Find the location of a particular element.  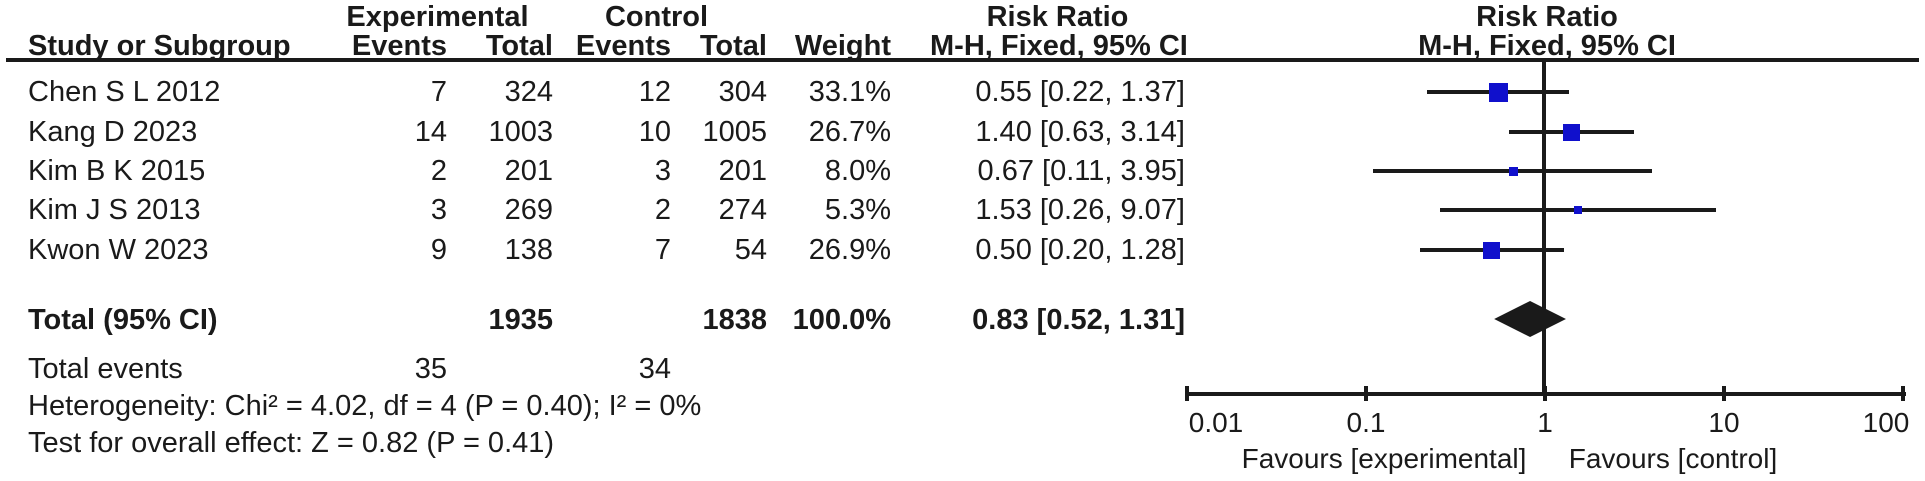

events-exp-value: 14 is located at coordinates (430, 132).